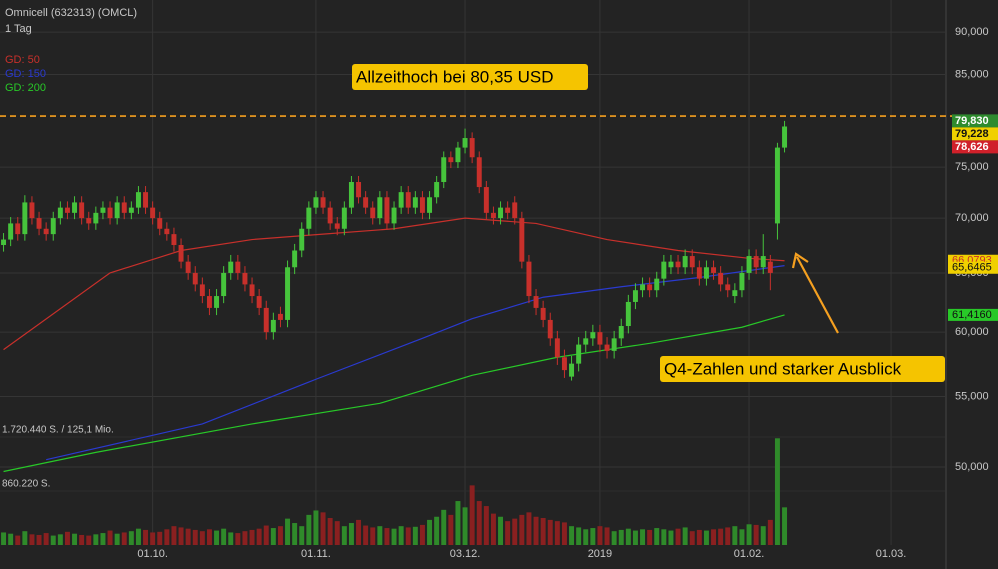 The height and width of the screenshot is (569, 998). What do you see at coordinates (891, 554) in the screenshot?
I see `x-tick-label: 01.03.` at bounding box center [891, 554].